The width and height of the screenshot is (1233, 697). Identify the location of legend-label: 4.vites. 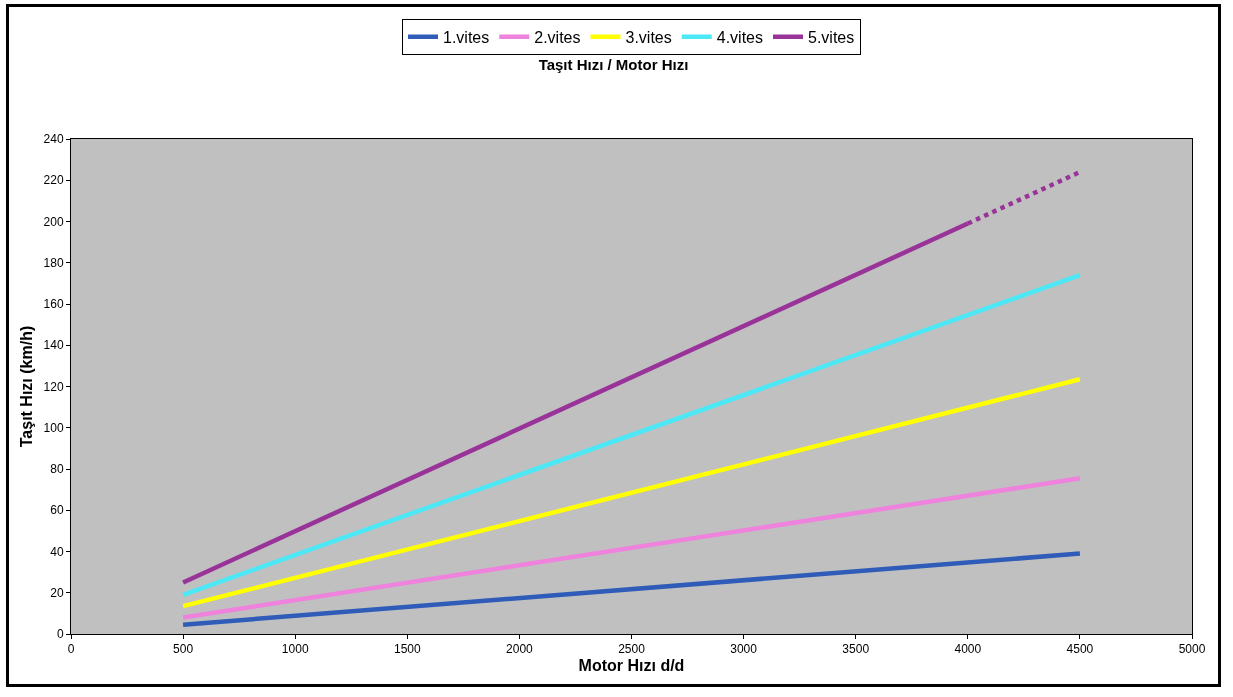
(739, 37).